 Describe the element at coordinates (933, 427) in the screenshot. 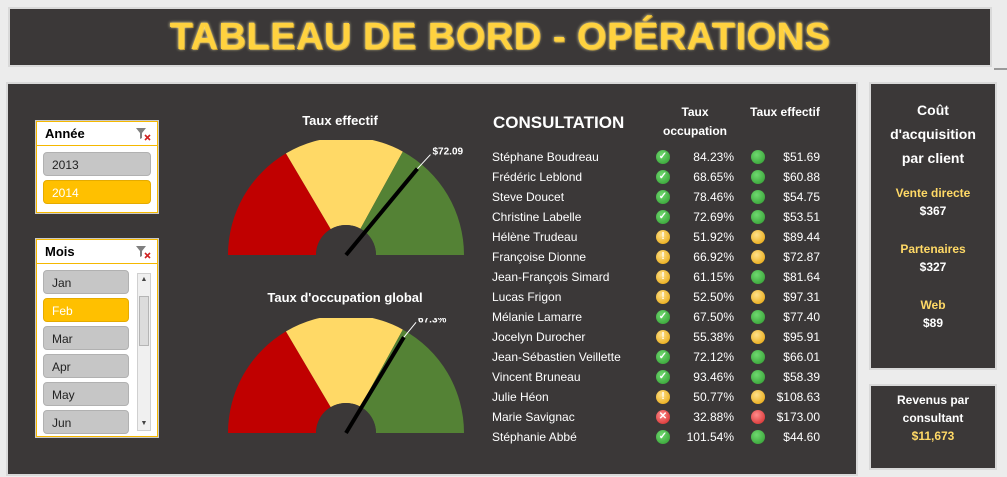

I see `revenus-panel: Revenus par consultant $11,673` at that location.